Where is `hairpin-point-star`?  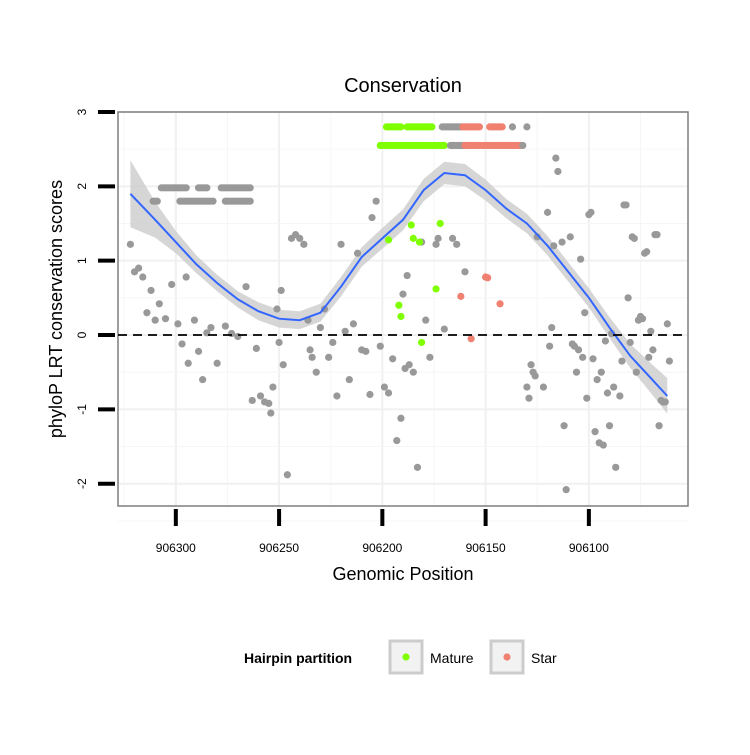 hairpin-point-star is located at coordinates (479, 127).